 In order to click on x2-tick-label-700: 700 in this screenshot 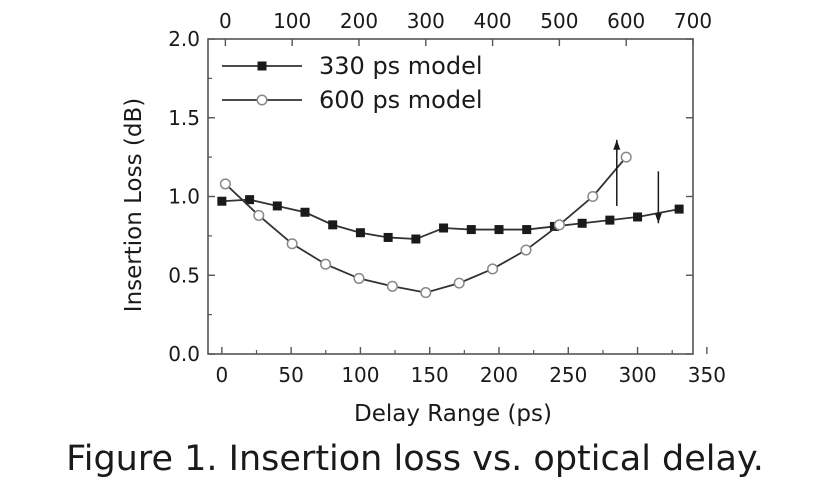, I will do `click(693, 21)`.